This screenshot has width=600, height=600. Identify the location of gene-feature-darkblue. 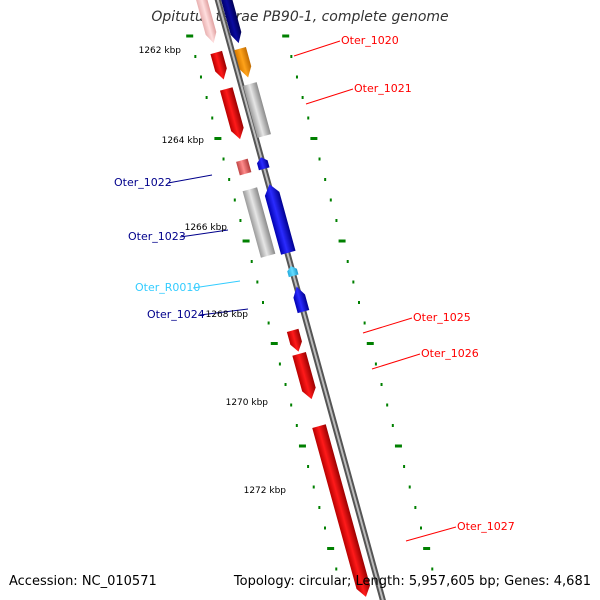
(232, 22).